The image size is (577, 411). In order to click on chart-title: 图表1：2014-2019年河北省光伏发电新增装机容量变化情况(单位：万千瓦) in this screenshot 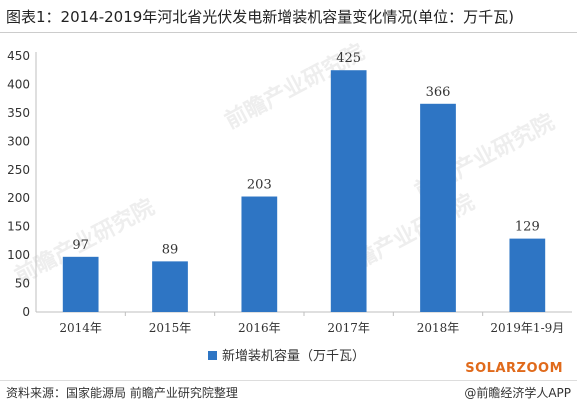, I will do `click(260, 17)`.